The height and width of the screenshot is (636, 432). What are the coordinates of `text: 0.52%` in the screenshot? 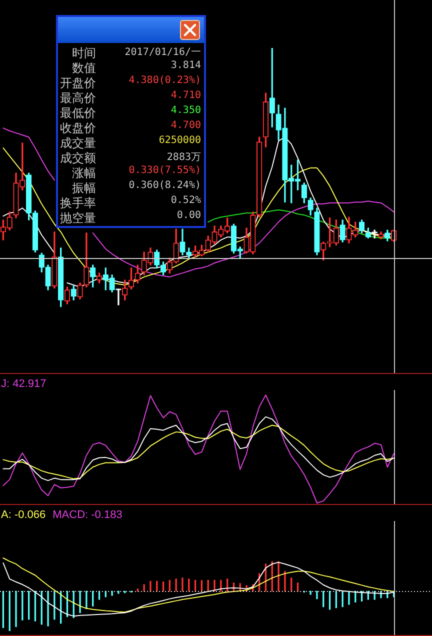 It's located at (185, 200).